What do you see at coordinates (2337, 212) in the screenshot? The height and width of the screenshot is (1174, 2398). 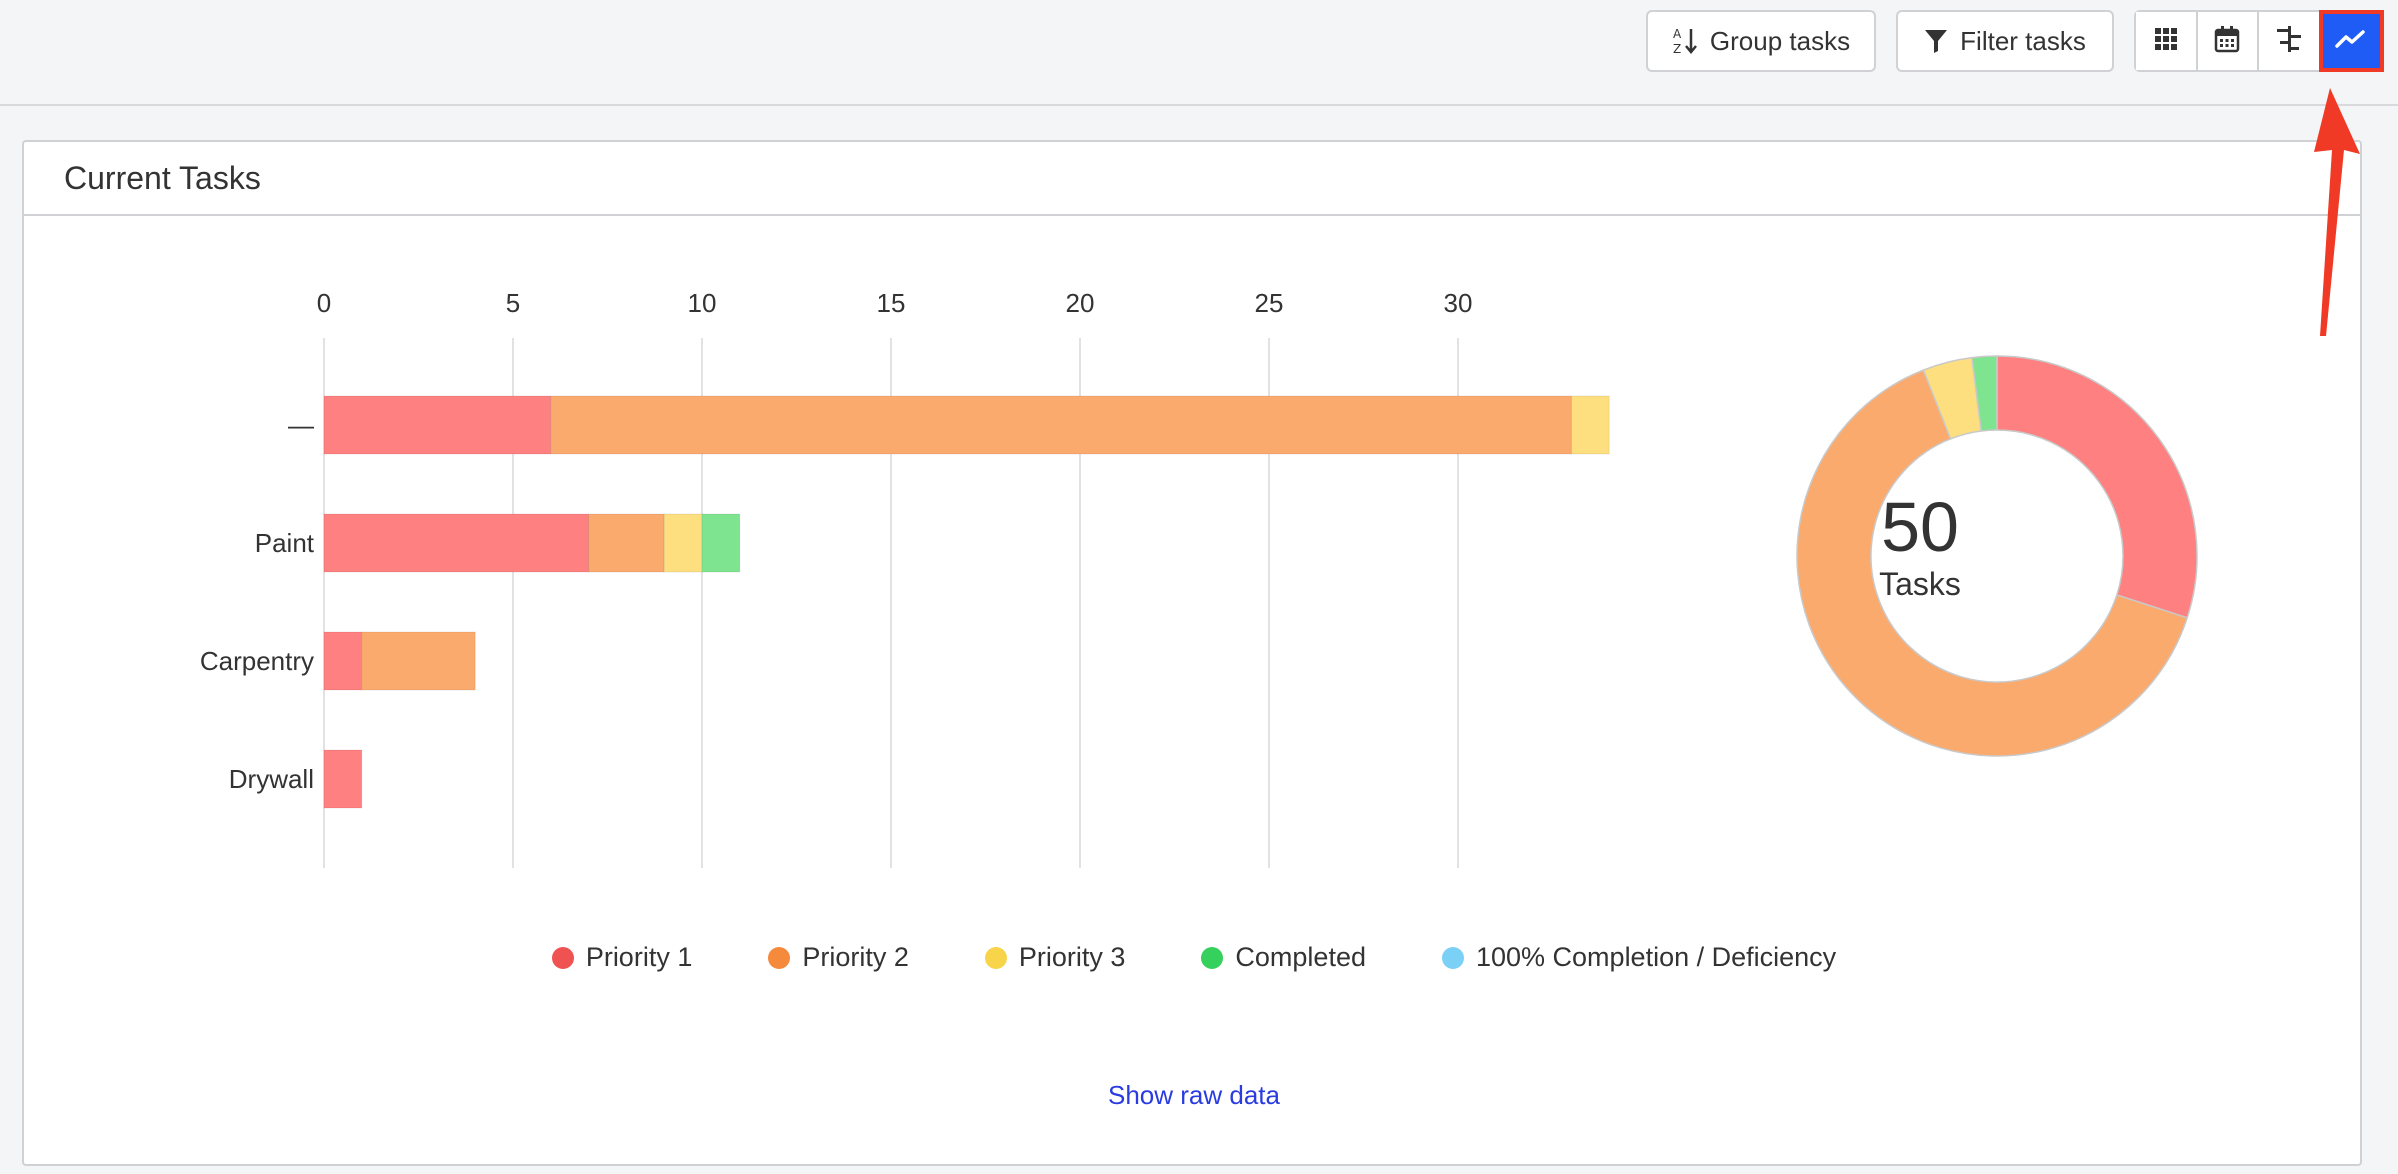 I see `annotation-arrow` at bounding box center [2337, 212].